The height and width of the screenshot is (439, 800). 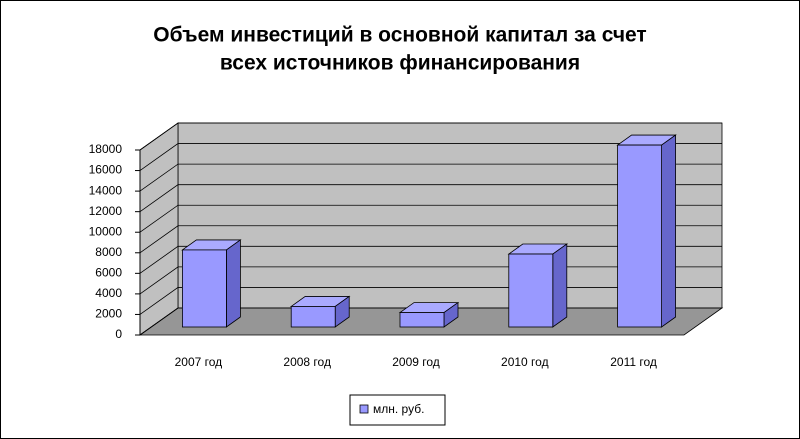 What do you see at coordinates (398, 409) in the screenshot?
I see `legend-label: млн. руб.` at bounding box center [398, 409].